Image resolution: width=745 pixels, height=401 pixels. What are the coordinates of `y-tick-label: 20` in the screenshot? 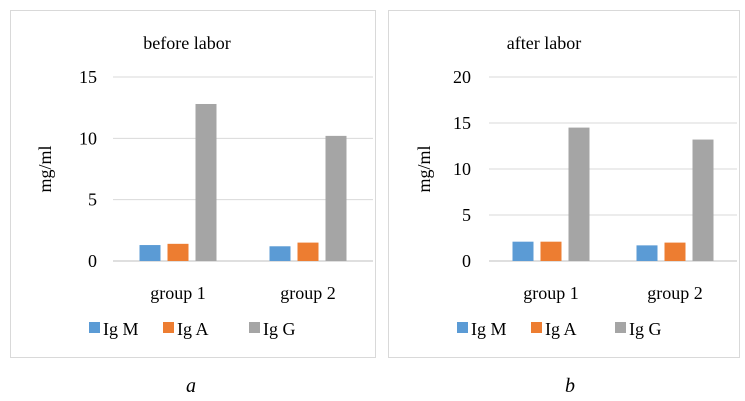 It's located at (462, 77).